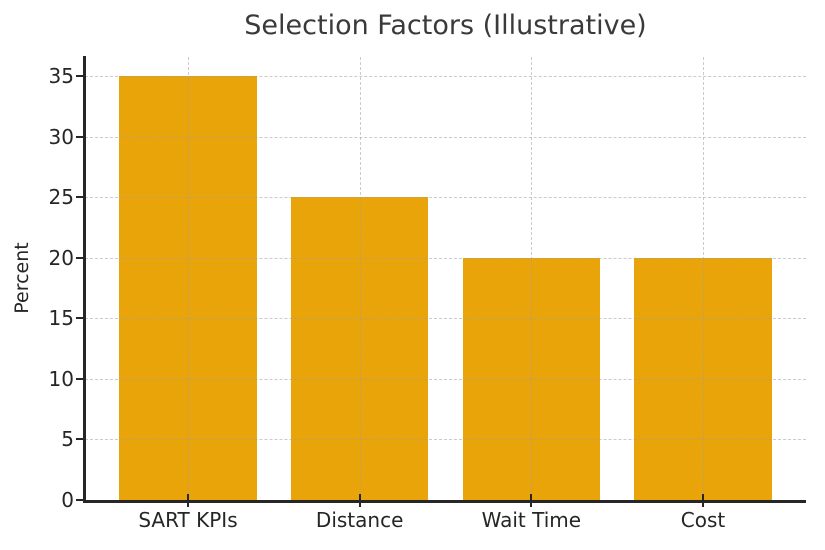  I want to click on x-tick-label-wait-time: Wait Time, so click(531, 520).